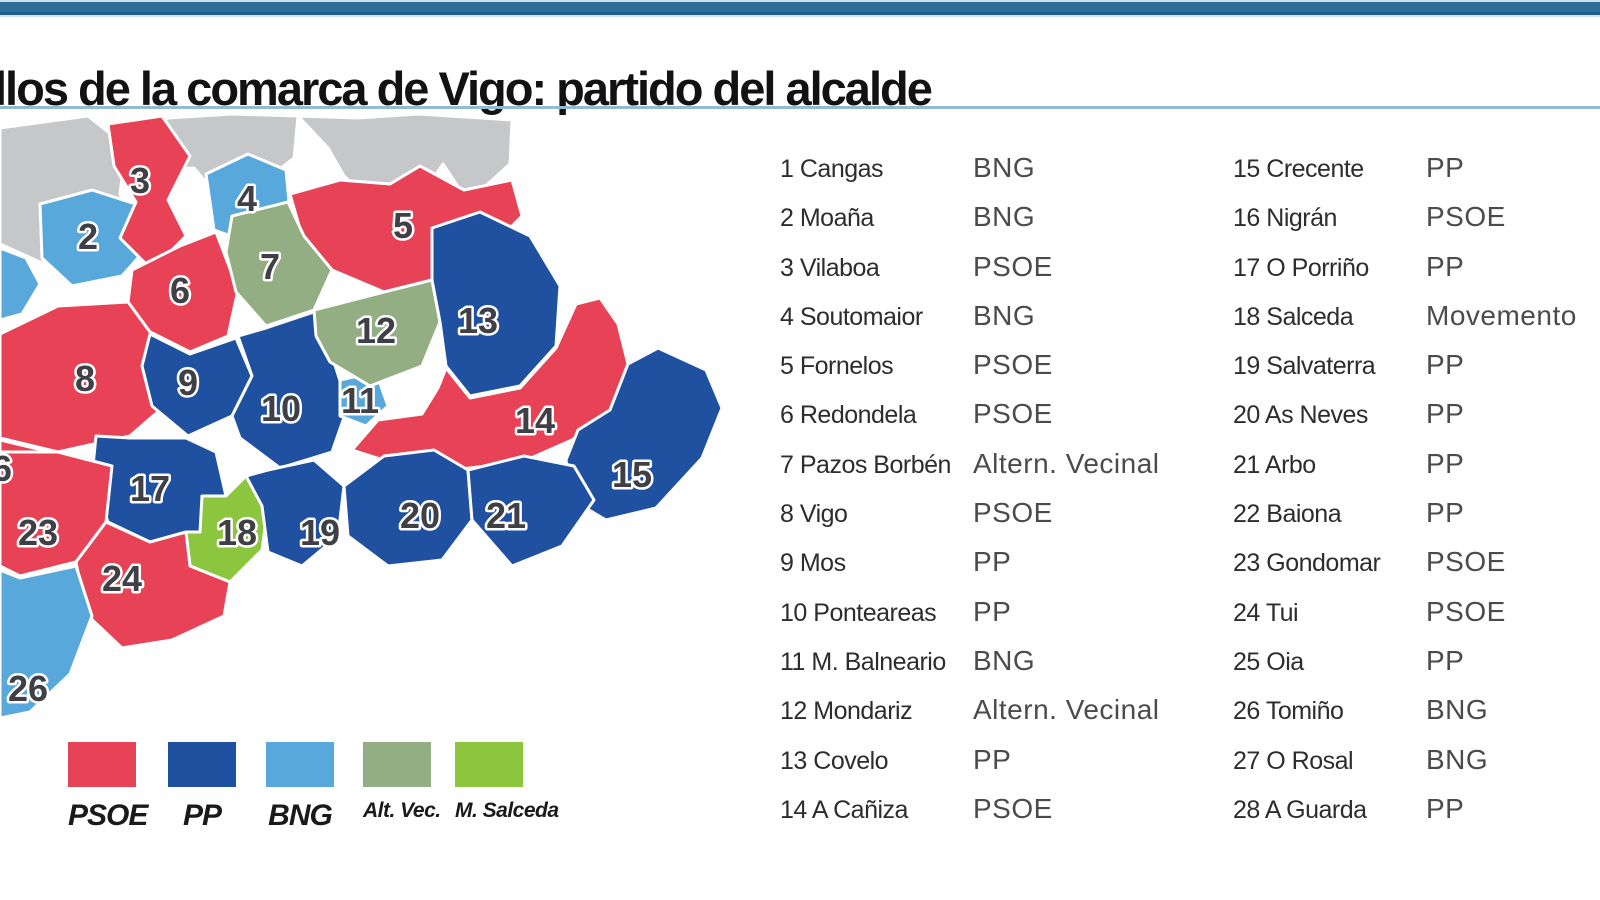 This screenshot has height=900, width=1600. Describe the element at coordinates (1416, 768) in the screenshot. I see `municipality-row-27: 27 O Rosal BNG` at that location.